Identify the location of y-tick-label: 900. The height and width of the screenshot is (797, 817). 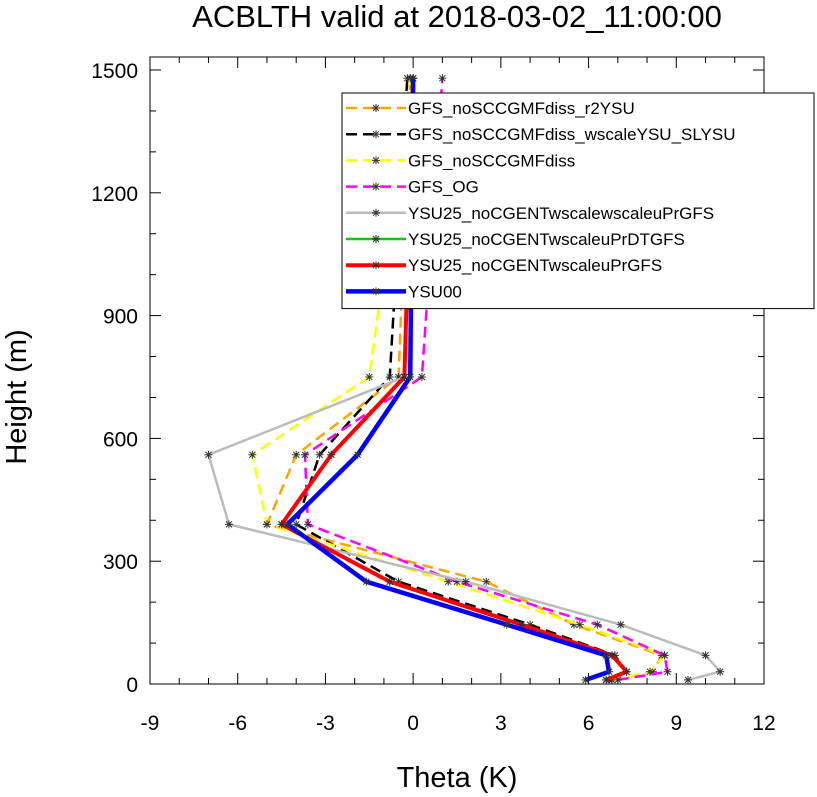
(120, 317).